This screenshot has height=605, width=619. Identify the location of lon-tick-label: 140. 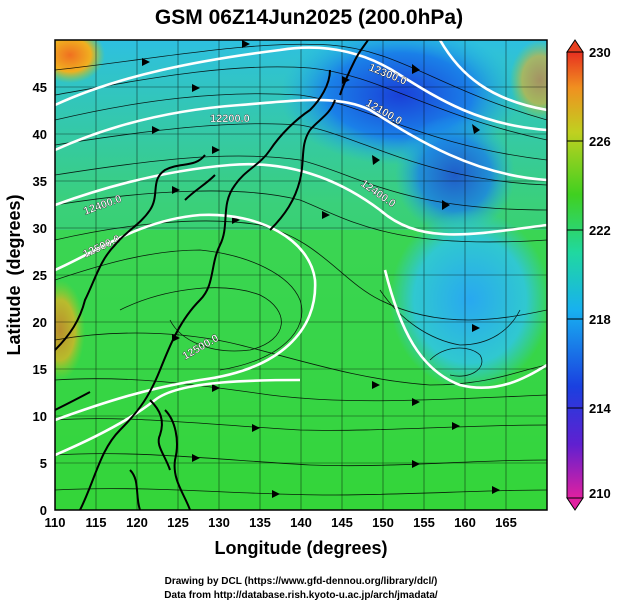
(301, 522).